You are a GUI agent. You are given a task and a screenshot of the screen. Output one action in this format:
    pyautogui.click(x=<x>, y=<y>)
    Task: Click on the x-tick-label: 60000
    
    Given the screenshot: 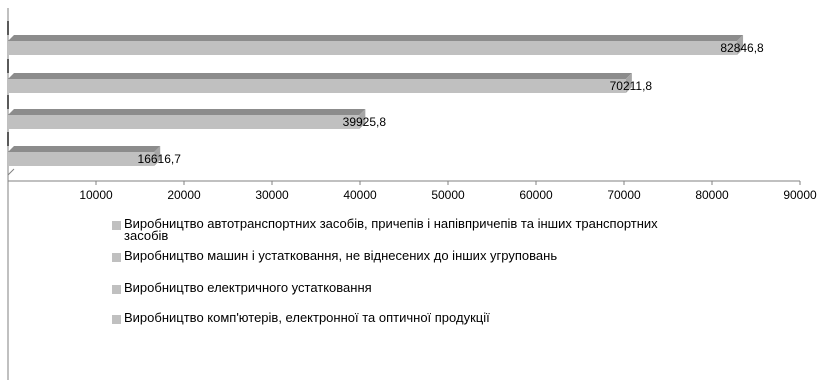 What is the action you would take?
    pyautogui.click(x=536, y=195)
    